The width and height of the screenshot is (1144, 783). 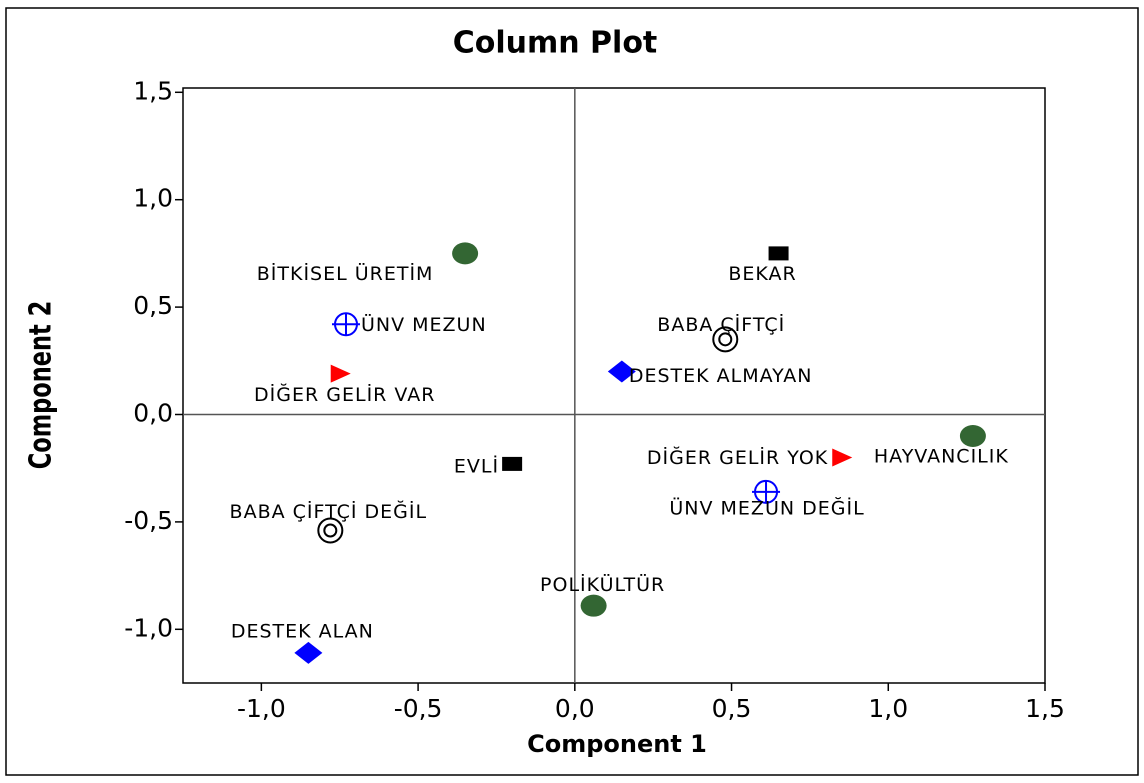 I want to click on point-label: BABA ÇİFTÇİ, so click(x=721, y=324).